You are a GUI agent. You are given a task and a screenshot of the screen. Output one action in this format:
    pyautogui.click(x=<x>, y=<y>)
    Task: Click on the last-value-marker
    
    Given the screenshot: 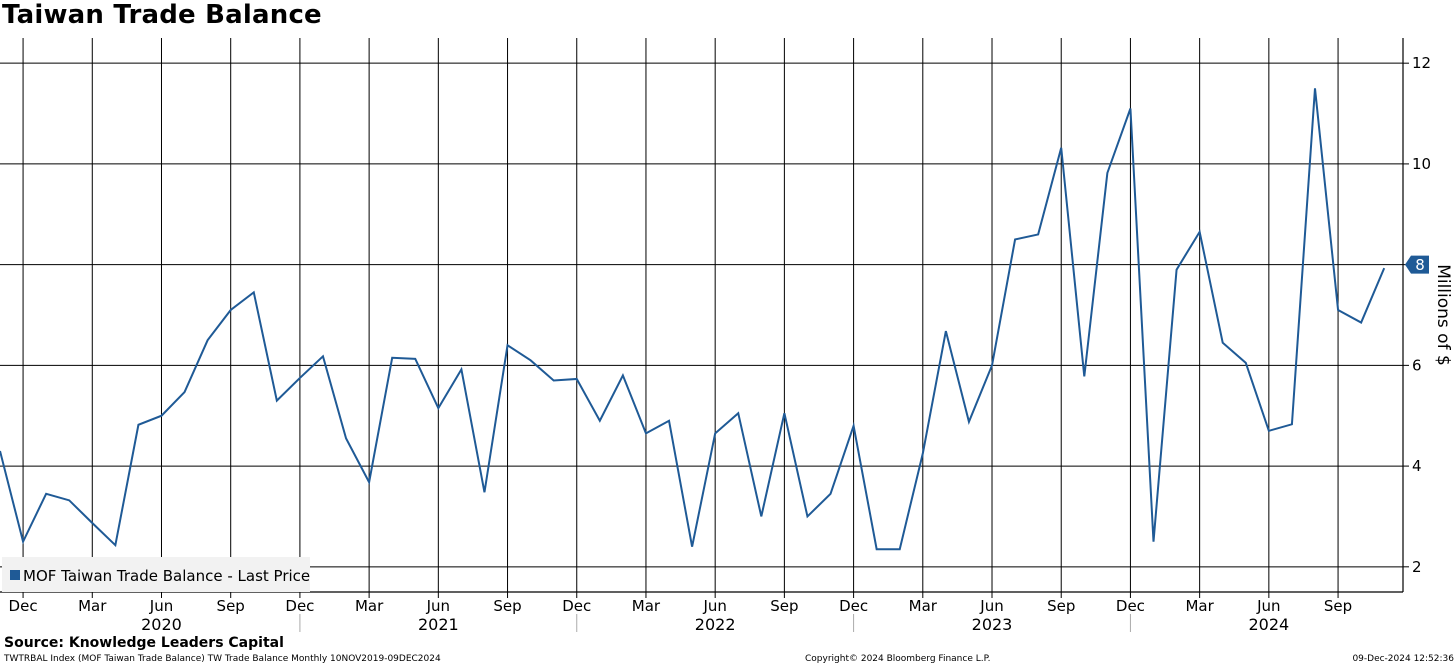 What is the action you would take?
    pyautogui.click(x=1417, y=264)
    